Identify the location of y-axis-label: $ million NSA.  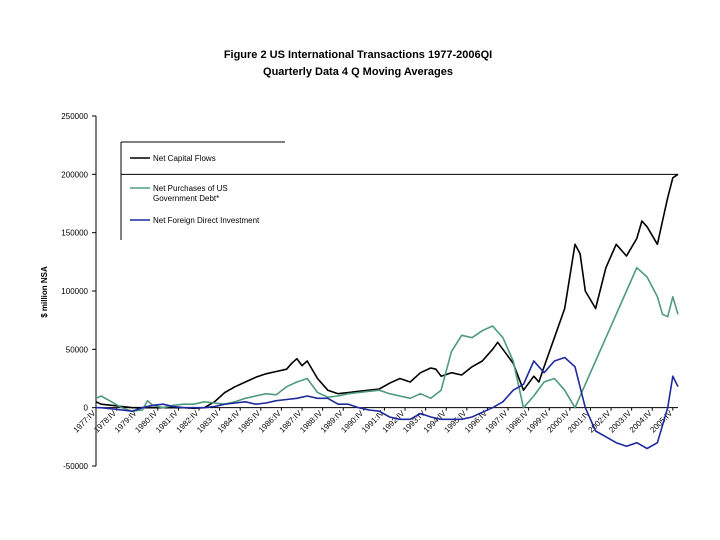
(44, 292).